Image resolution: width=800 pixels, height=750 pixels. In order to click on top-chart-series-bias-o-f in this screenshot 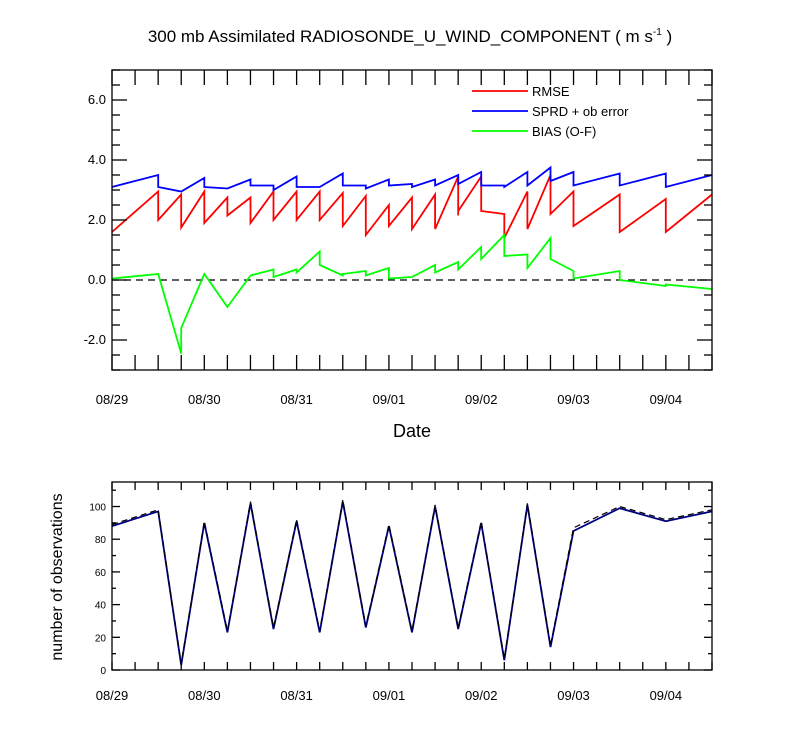, I will do `click(412, 293)`.